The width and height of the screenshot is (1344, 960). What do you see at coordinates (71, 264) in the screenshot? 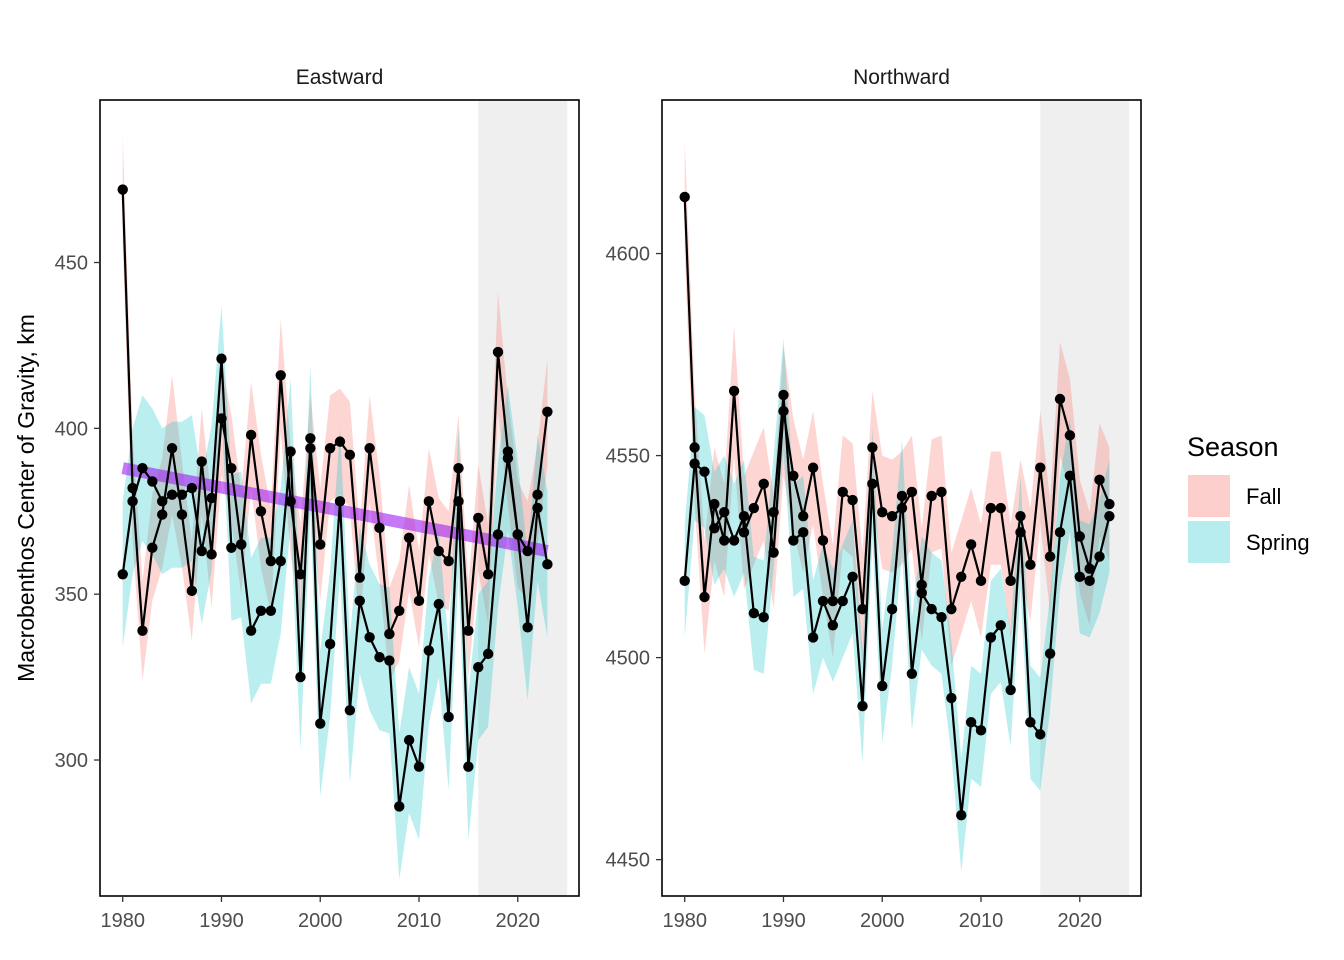
I see `y-tick-label-eastward-450: 450` at bounding box center [71, 264].